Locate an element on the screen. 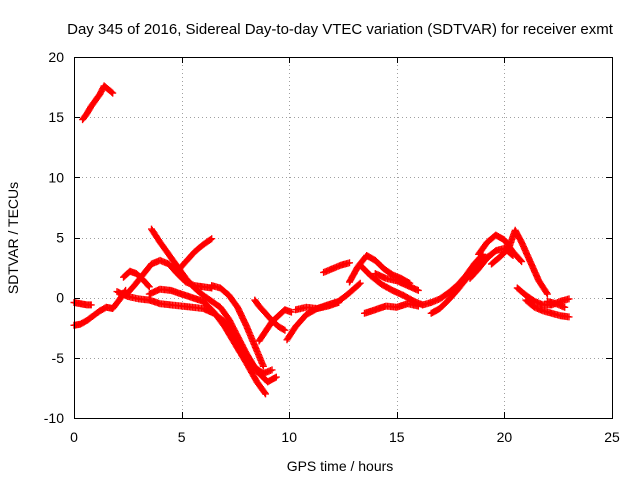  y-tick-label: 15 is located at coordinates (56, 117).